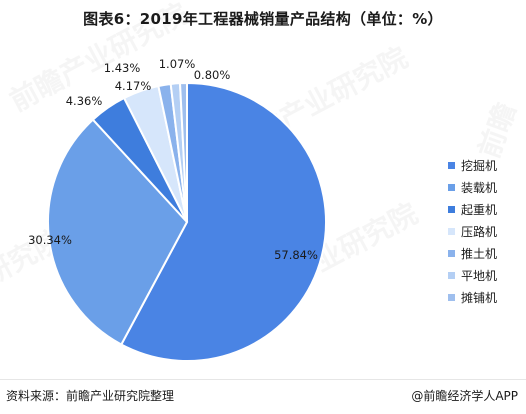 The image size is (526, 414). I want to click on footer-divider, so click(263, 379).